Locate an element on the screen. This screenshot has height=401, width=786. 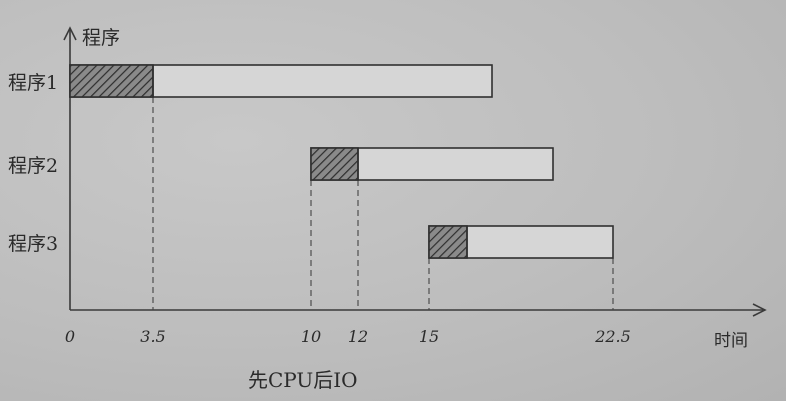
x-axis-arrow-icon is located at coordinates (759, 310).